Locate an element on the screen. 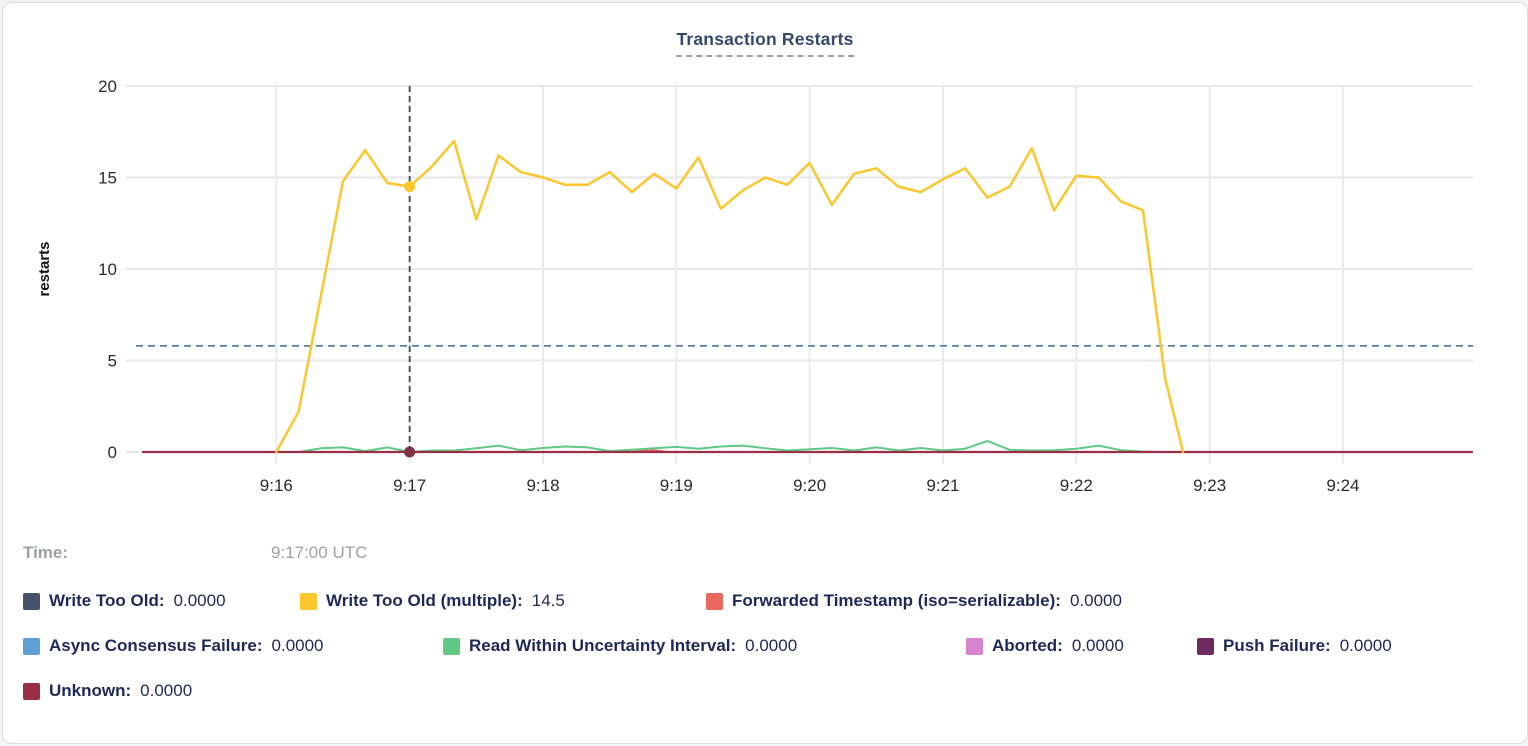  x-tick-label: 9:16 is located at coordinates (276, 485).